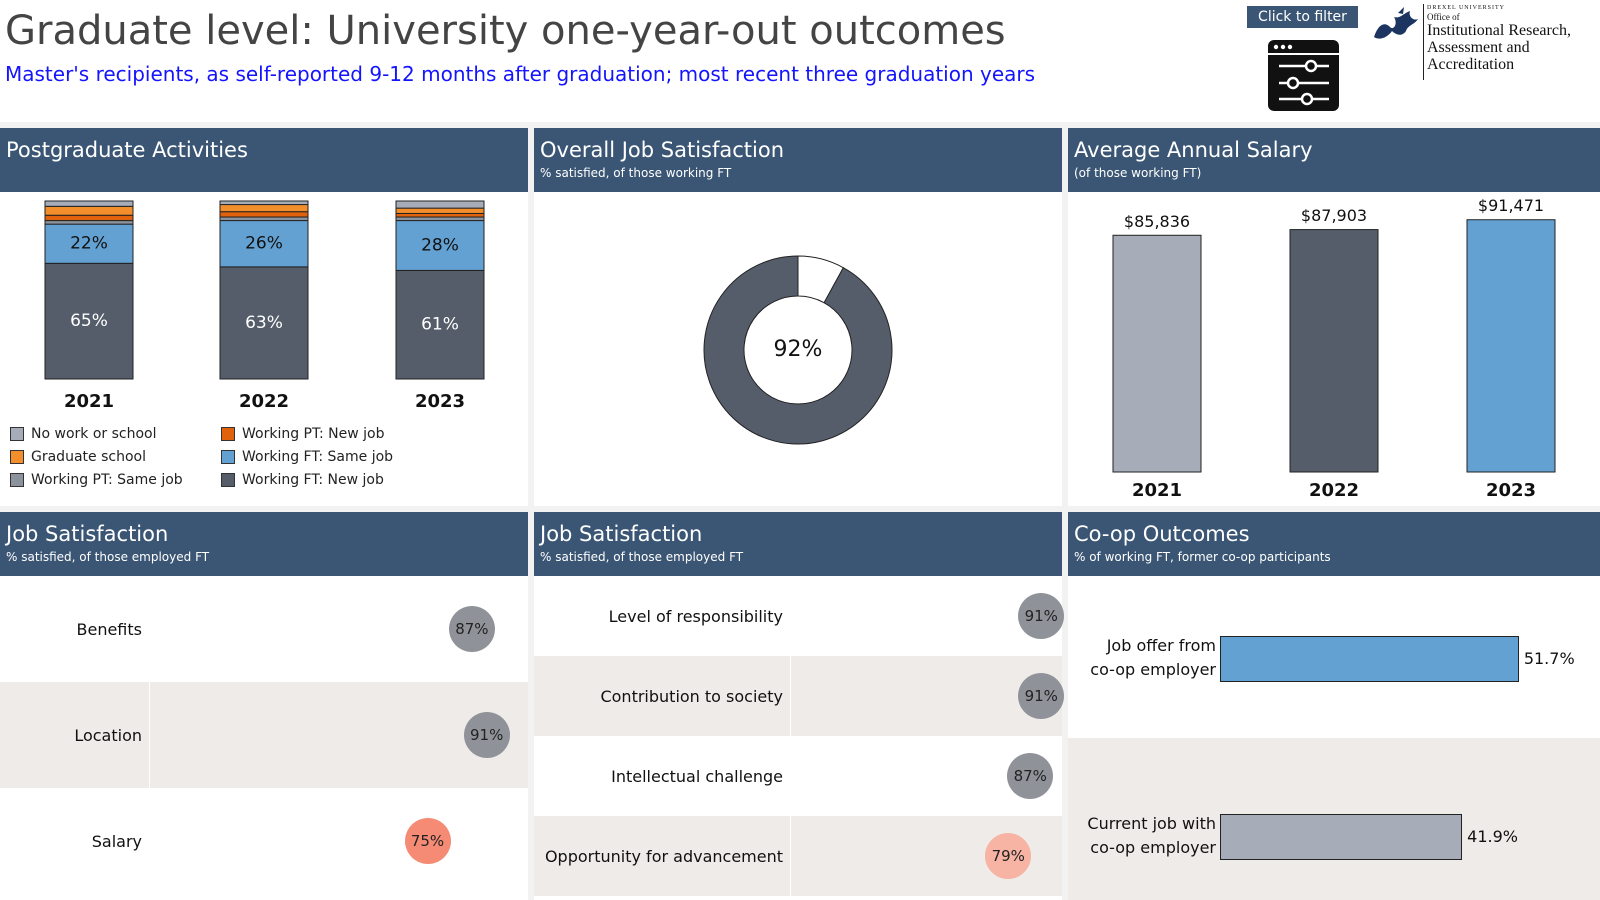 The height and width of the screenshot is (900, 1600). I want to click on logo-office-of: Office of, so click(1443, 17).